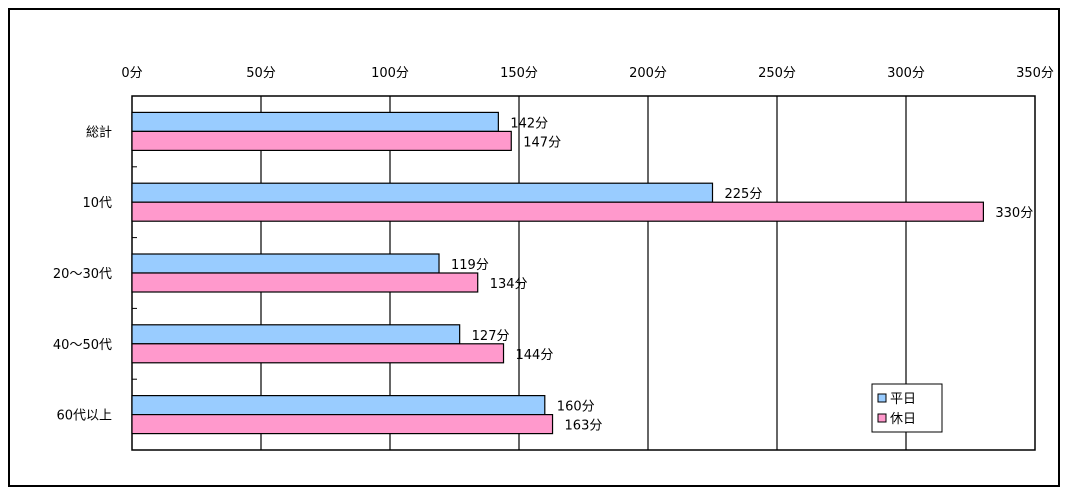 The height and width of the screenshot is (495, 1070). Describe the element at coordinates (584, 426) in the screenshot. I see `data-label: 163分` at that location.